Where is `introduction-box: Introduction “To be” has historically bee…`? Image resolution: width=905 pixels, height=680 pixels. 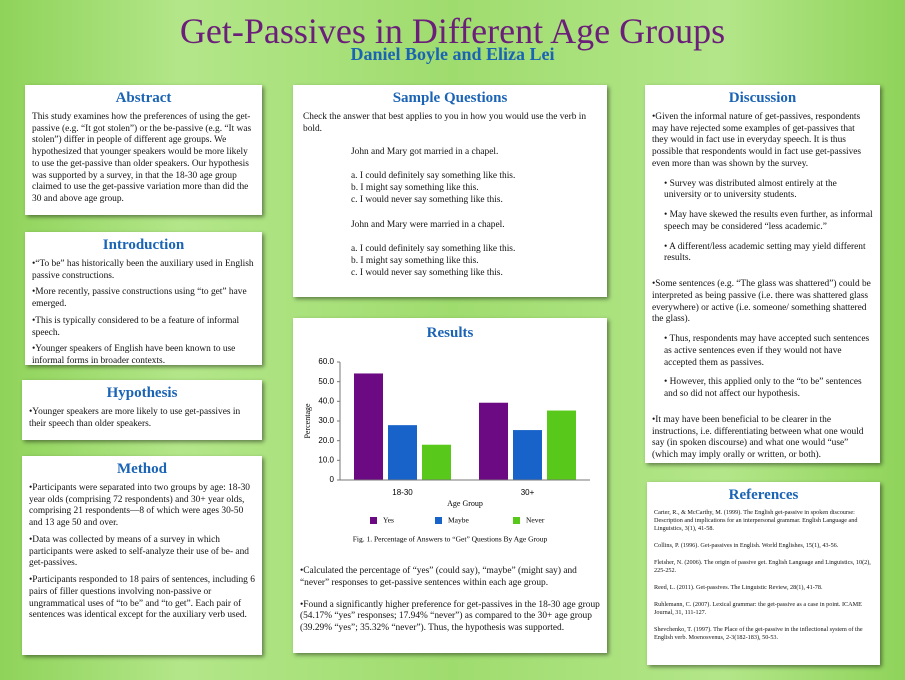
introduction-box: Introduction “To be” has historically bee… is located at coordinates (143, 300).